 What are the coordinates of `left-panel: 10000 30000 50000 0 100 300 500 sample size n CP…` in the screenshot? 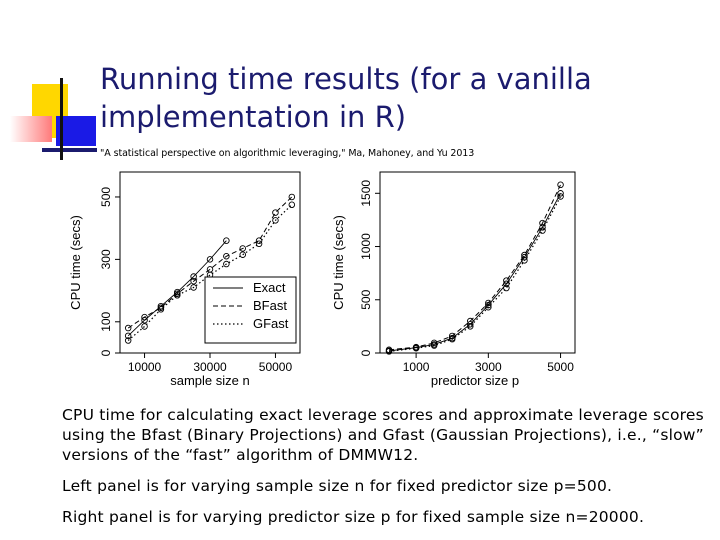 It's located at (184, 279).